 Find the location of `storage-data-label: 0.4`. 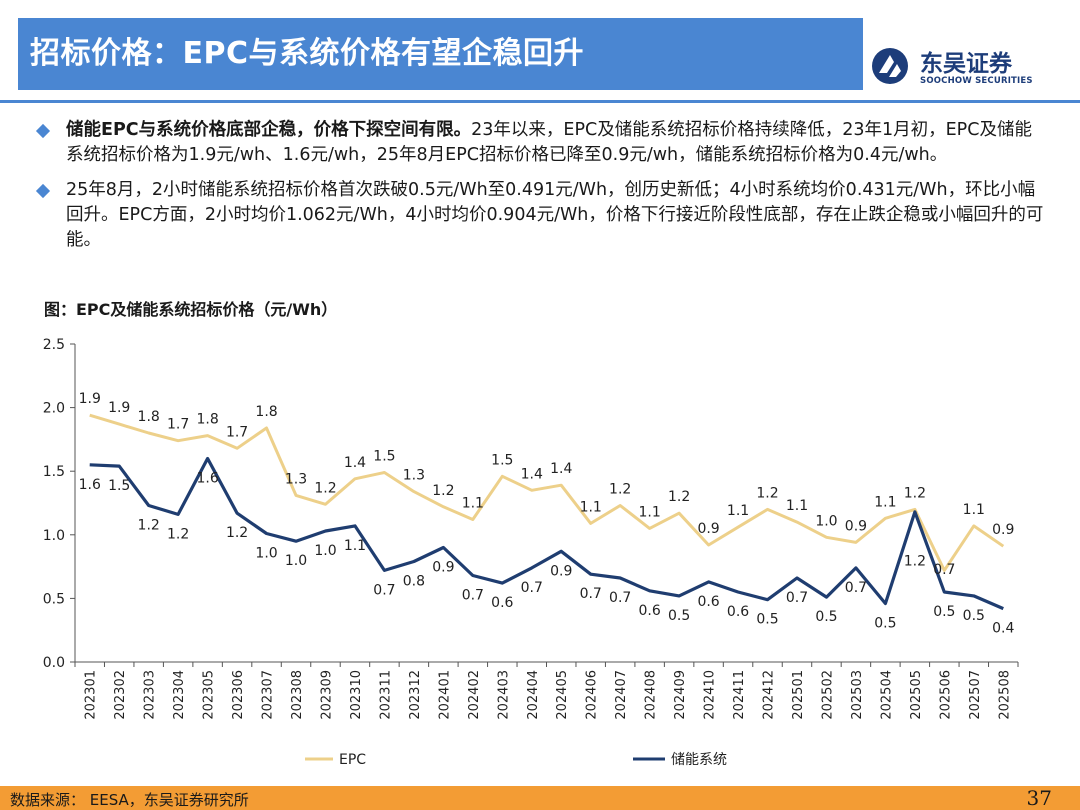

storage-data-label: 0.4 is located at coordinates (1003, 629).